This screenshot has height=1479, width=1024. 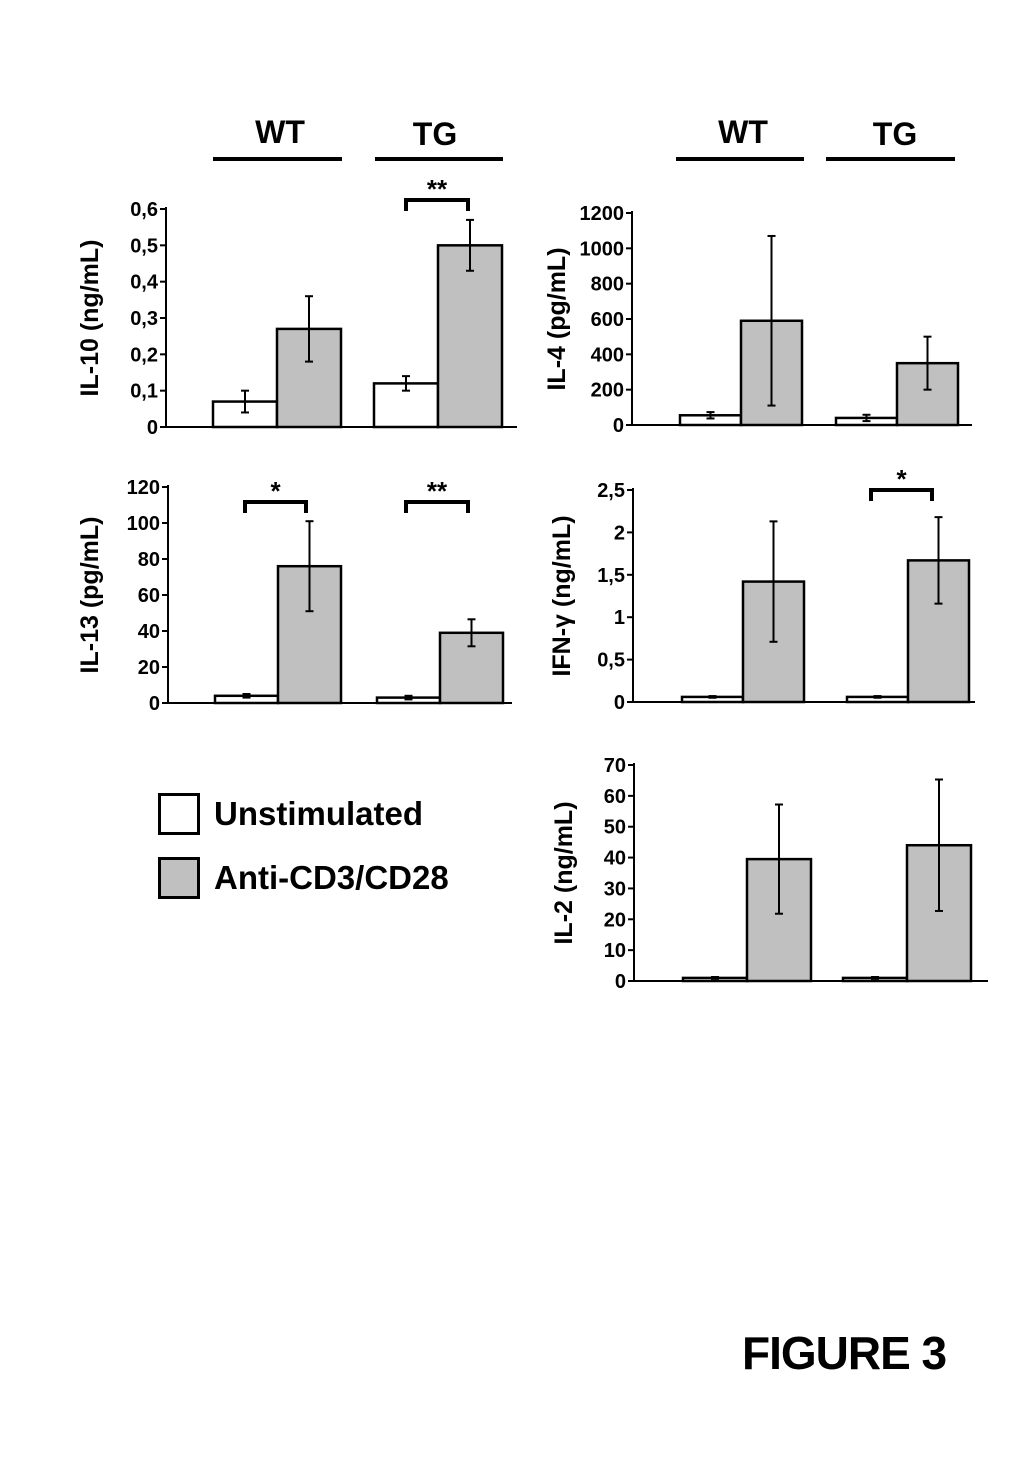 What do you see at coordinates (607, 391) in the screenshot?
I see `y-tick-label: 200` at bounding box center [607, 391].